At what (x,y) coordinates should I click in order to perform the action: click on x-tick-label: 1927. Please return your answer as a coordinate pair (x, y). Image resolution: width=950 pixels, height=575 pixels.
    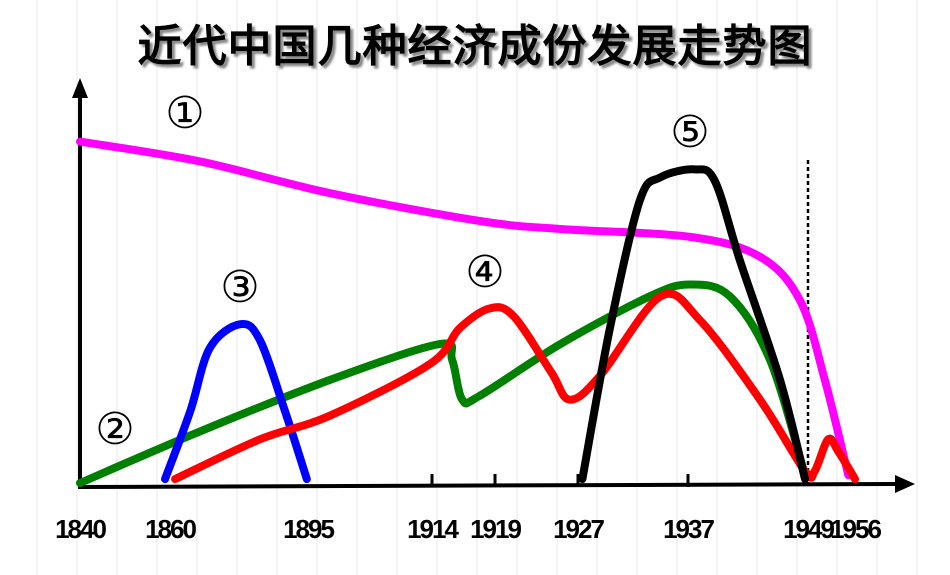
    Looking at the image, I should click on (578, 529).